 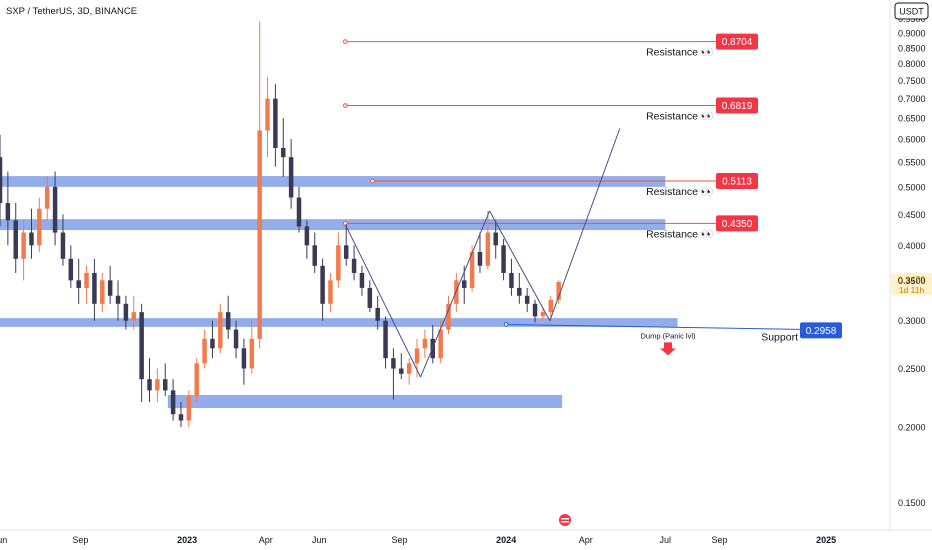 What do you see at coordinates (3, 540) in the screenshot?
I see `time-tick-label: Jun` at bounding box center [3, 540].